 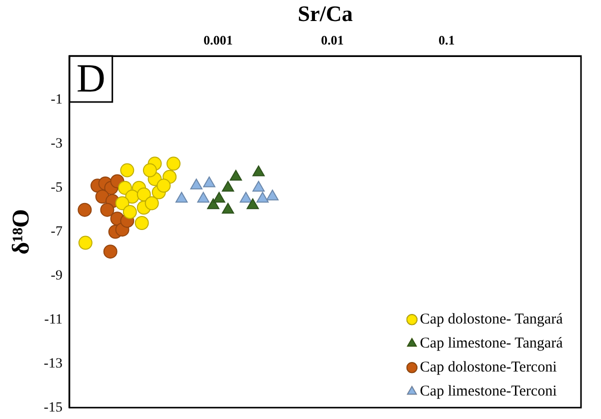 What do you see at coordinates (56, 232) in the screenshot?
I see `y-tick-label: -7` at bounding box center [56, 232].